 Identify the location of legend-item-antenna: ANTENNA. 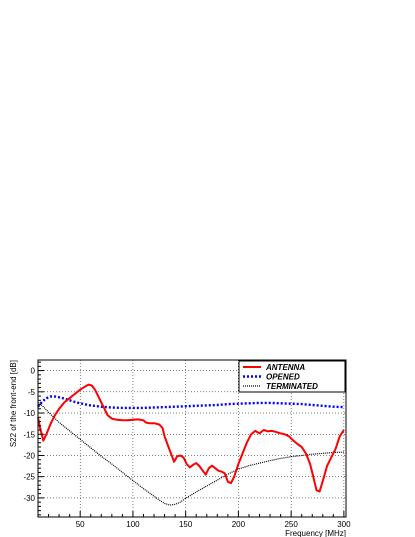
(274, 367).